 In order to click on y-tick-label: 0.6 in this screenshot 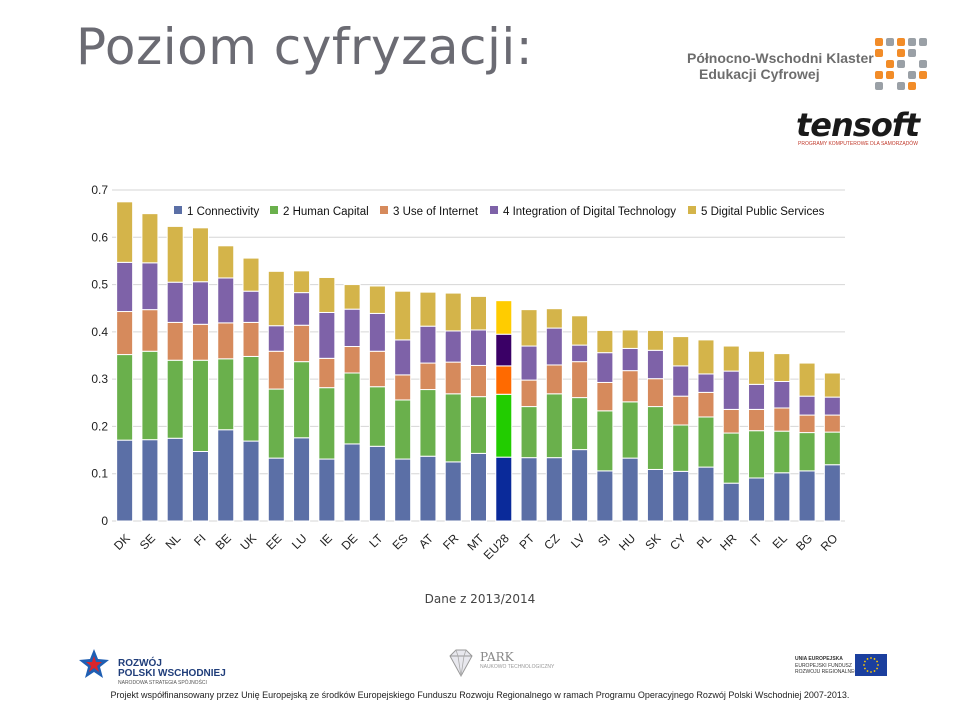, I will do `click(99, 237)`.